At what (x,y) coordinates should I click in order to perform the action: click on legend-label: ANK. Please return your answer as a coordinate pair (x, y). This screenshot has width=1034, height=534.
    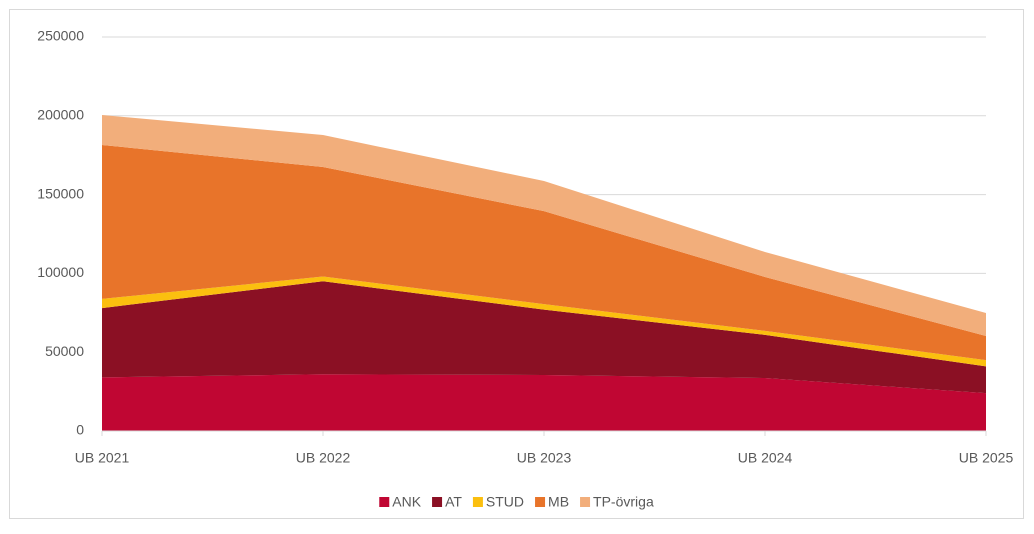
    Looking at the image, I should click on (406, 502).